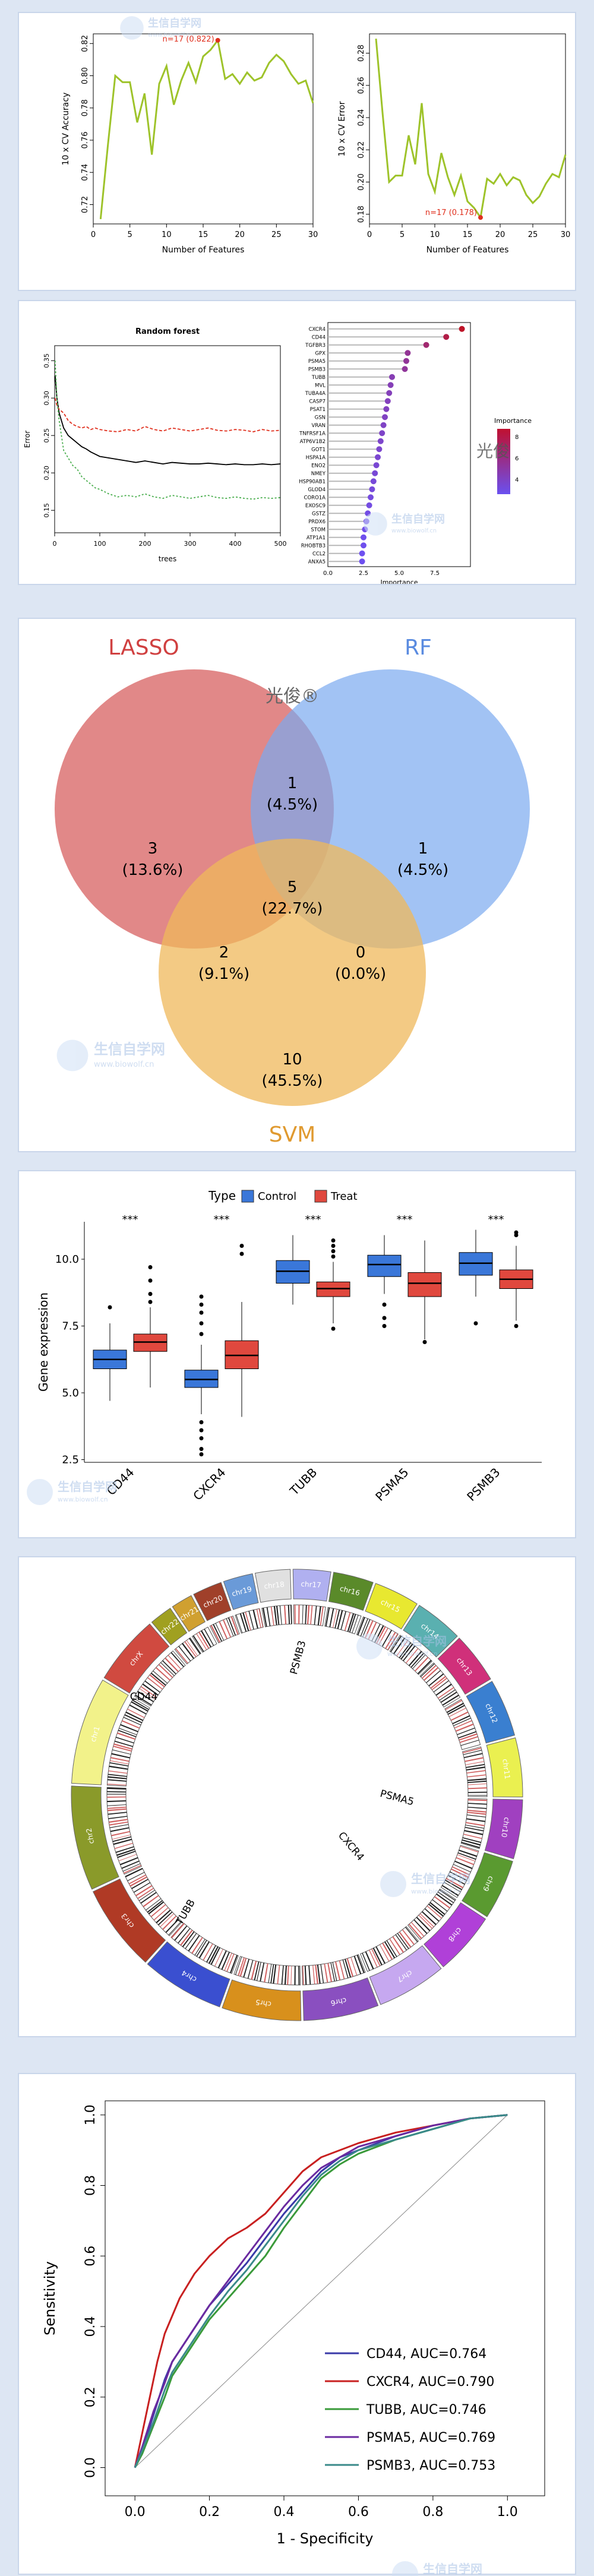 The width and height of the screenshot is (594, 2576). I want to click on x-tick-label: 0, so click(369, 234).